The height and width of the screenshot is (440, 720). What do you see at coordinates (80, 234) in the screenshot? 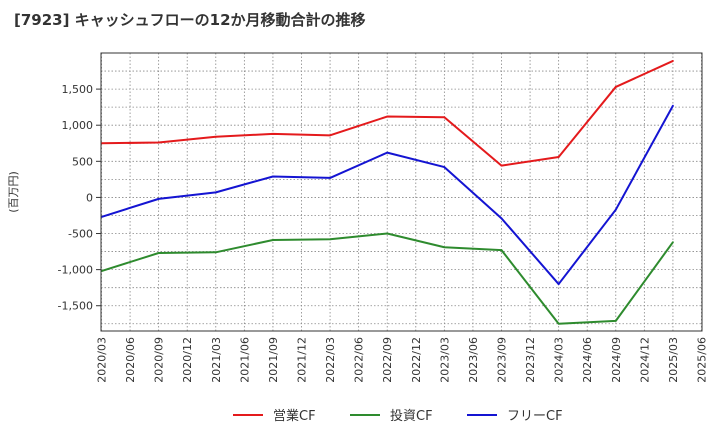
I see `y-tick-label: -500` at bounding box center [80, 234].